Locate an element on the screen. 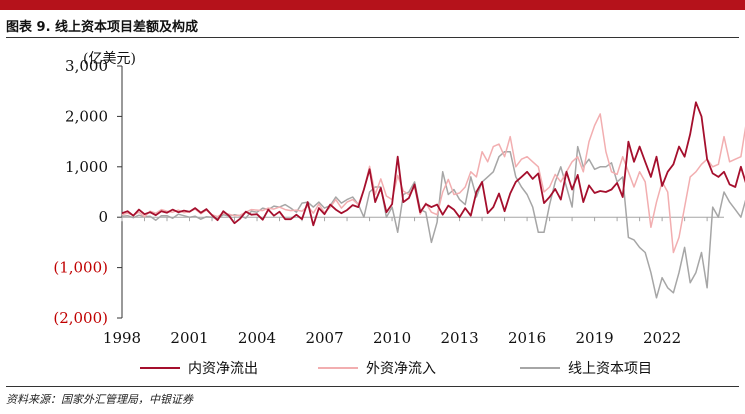  legend-label-3: 线上资本项目 is located at coordinates (610, 369).